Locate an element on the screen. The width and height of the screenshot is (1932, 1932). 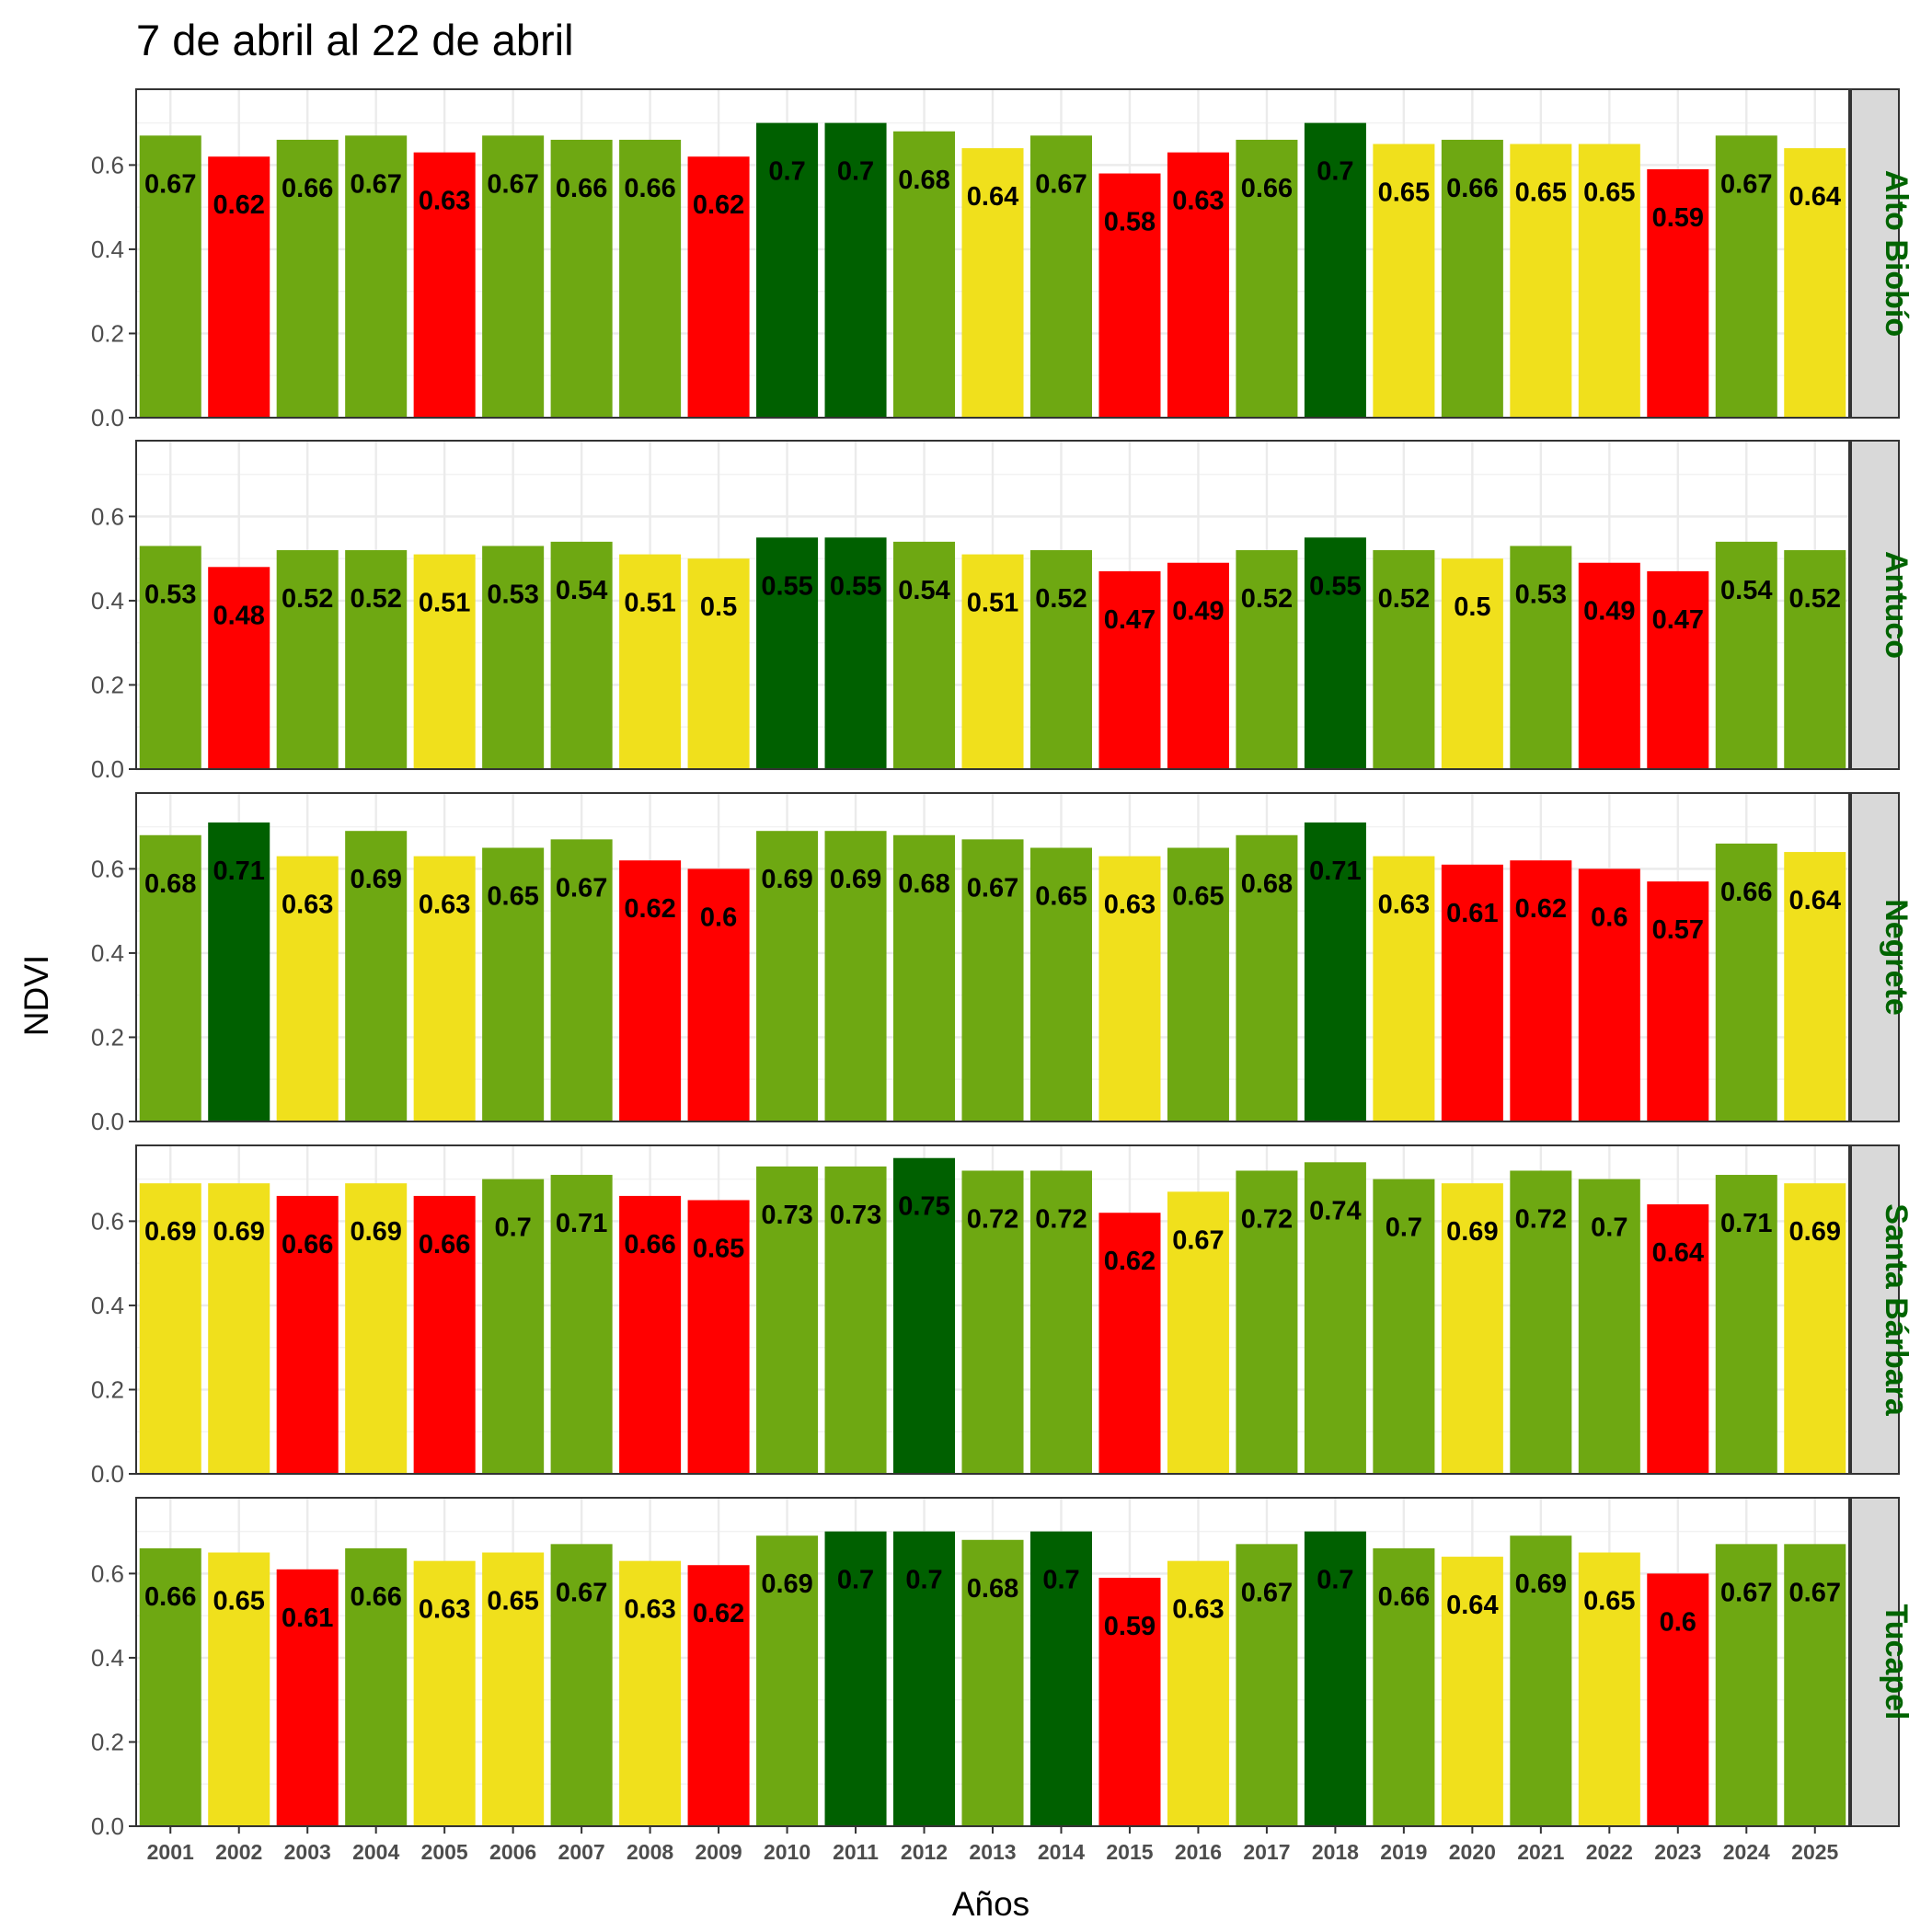
x-tick-label-2004: 2004 is located at coordinates (375, 1852).